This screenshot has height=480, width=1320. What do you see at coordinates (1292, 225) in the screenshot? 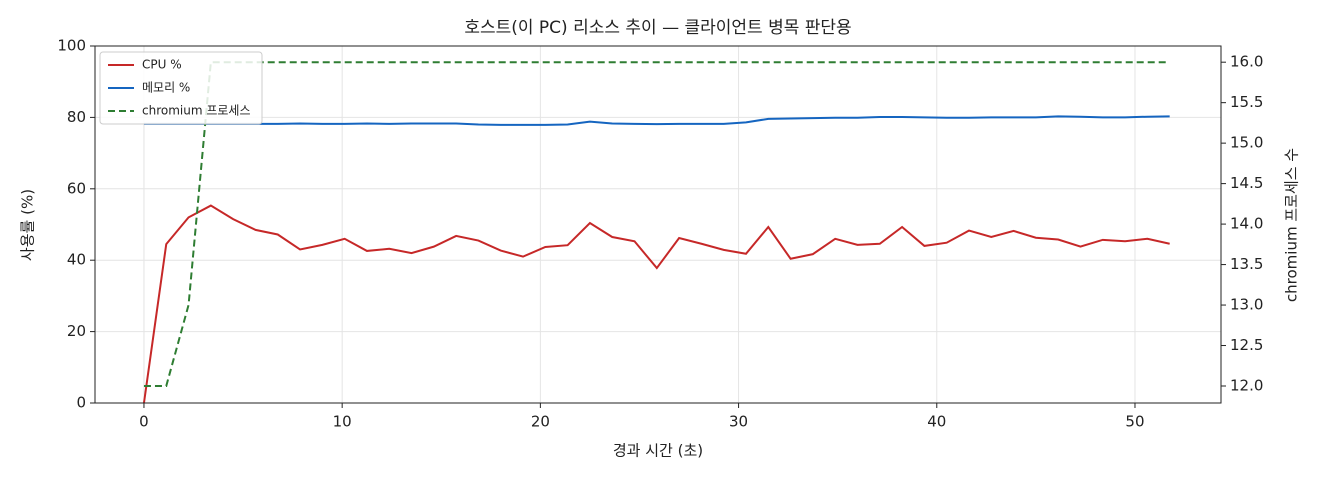
I see `y2-axis-label: chromium 프로세스 수` at bounding box center [1292, 225].